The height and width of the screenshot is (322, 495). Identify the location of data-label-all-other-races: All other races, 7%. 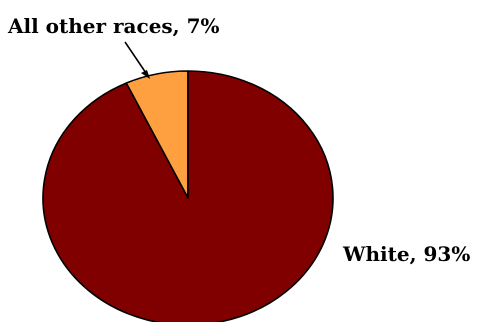
(113, 26).